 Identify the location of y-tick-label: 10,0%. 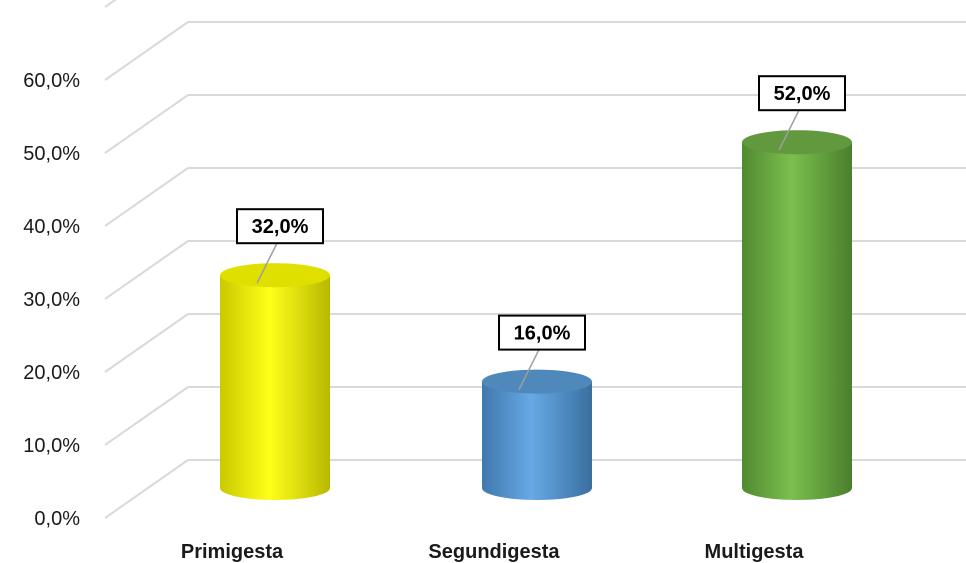
(51, 446).